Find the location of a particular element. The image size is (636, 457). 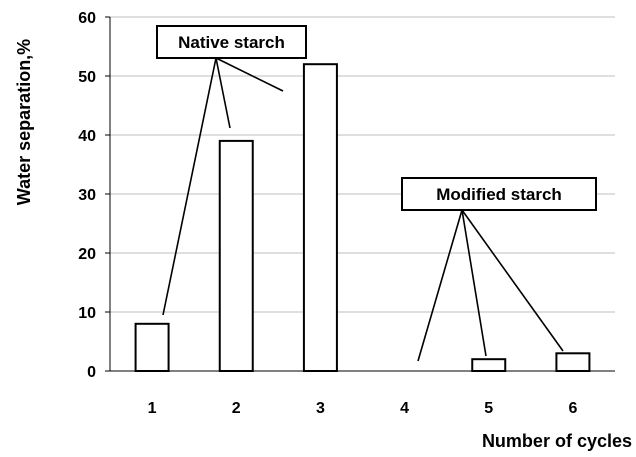

y-tick-label: 50 is located at coordinates (87, 77).